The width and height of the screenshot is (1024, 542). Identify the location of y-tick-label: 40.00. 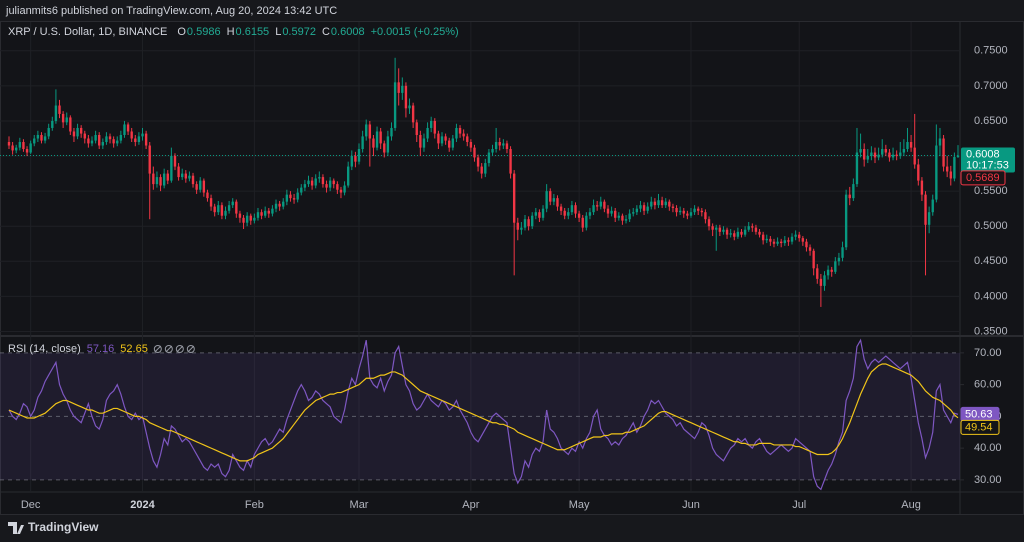
(988, 448).